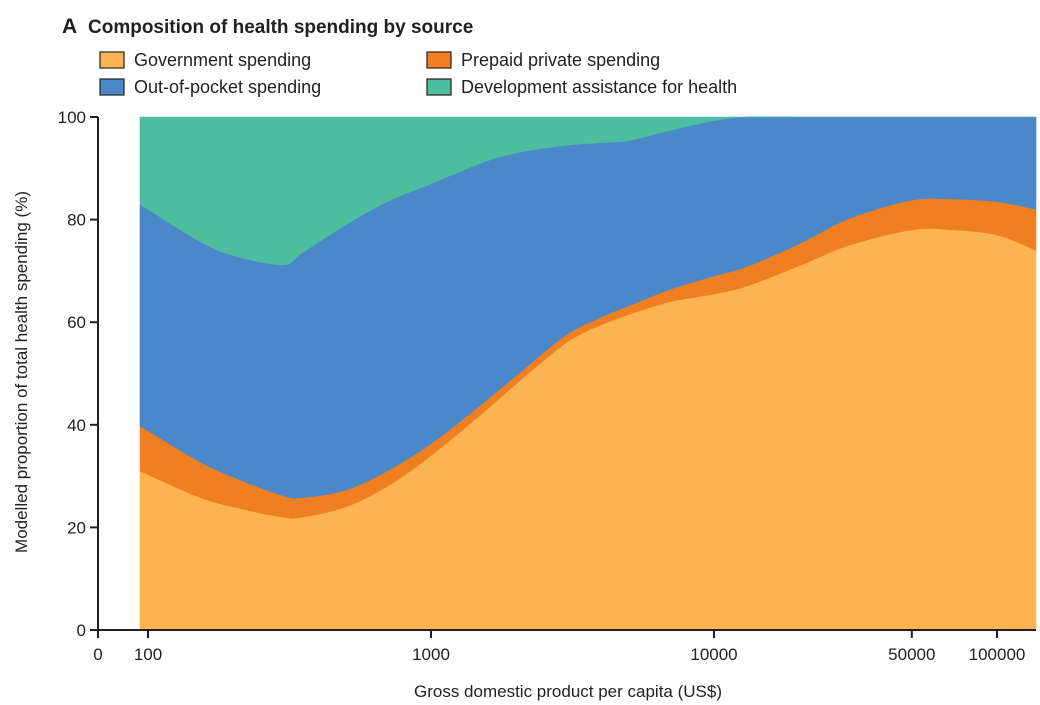  I want to click on chart-title: Composition of health spending by source, so click(280, 27).